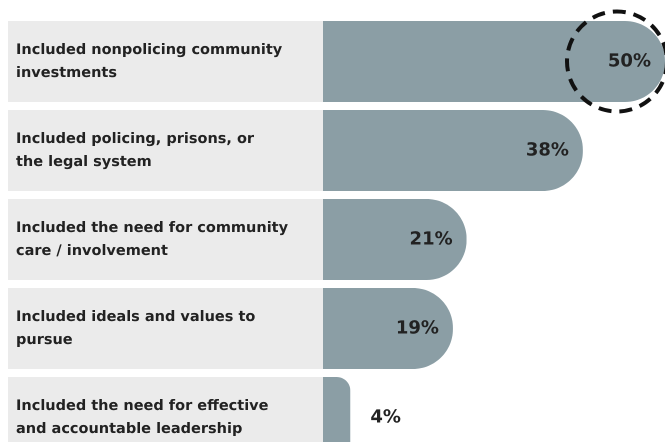  What do you see at coordinates (135, 150) in the screenshot?
I see `y-tick-label: Included policing, prisons, or the legal system` at bounding box center [135, 150].